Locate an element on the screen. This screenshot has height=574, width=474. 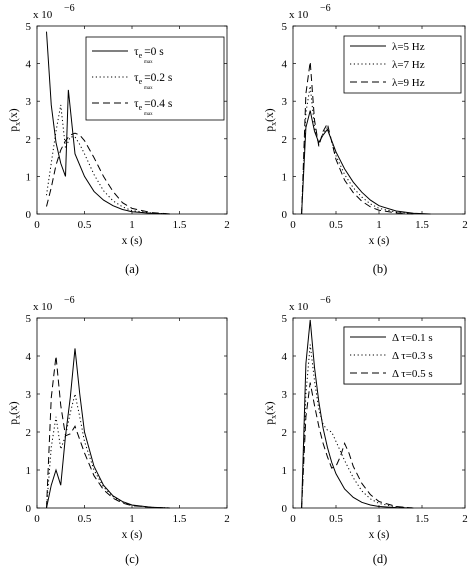
plot-area-frame is located at coordinates (132, 413).